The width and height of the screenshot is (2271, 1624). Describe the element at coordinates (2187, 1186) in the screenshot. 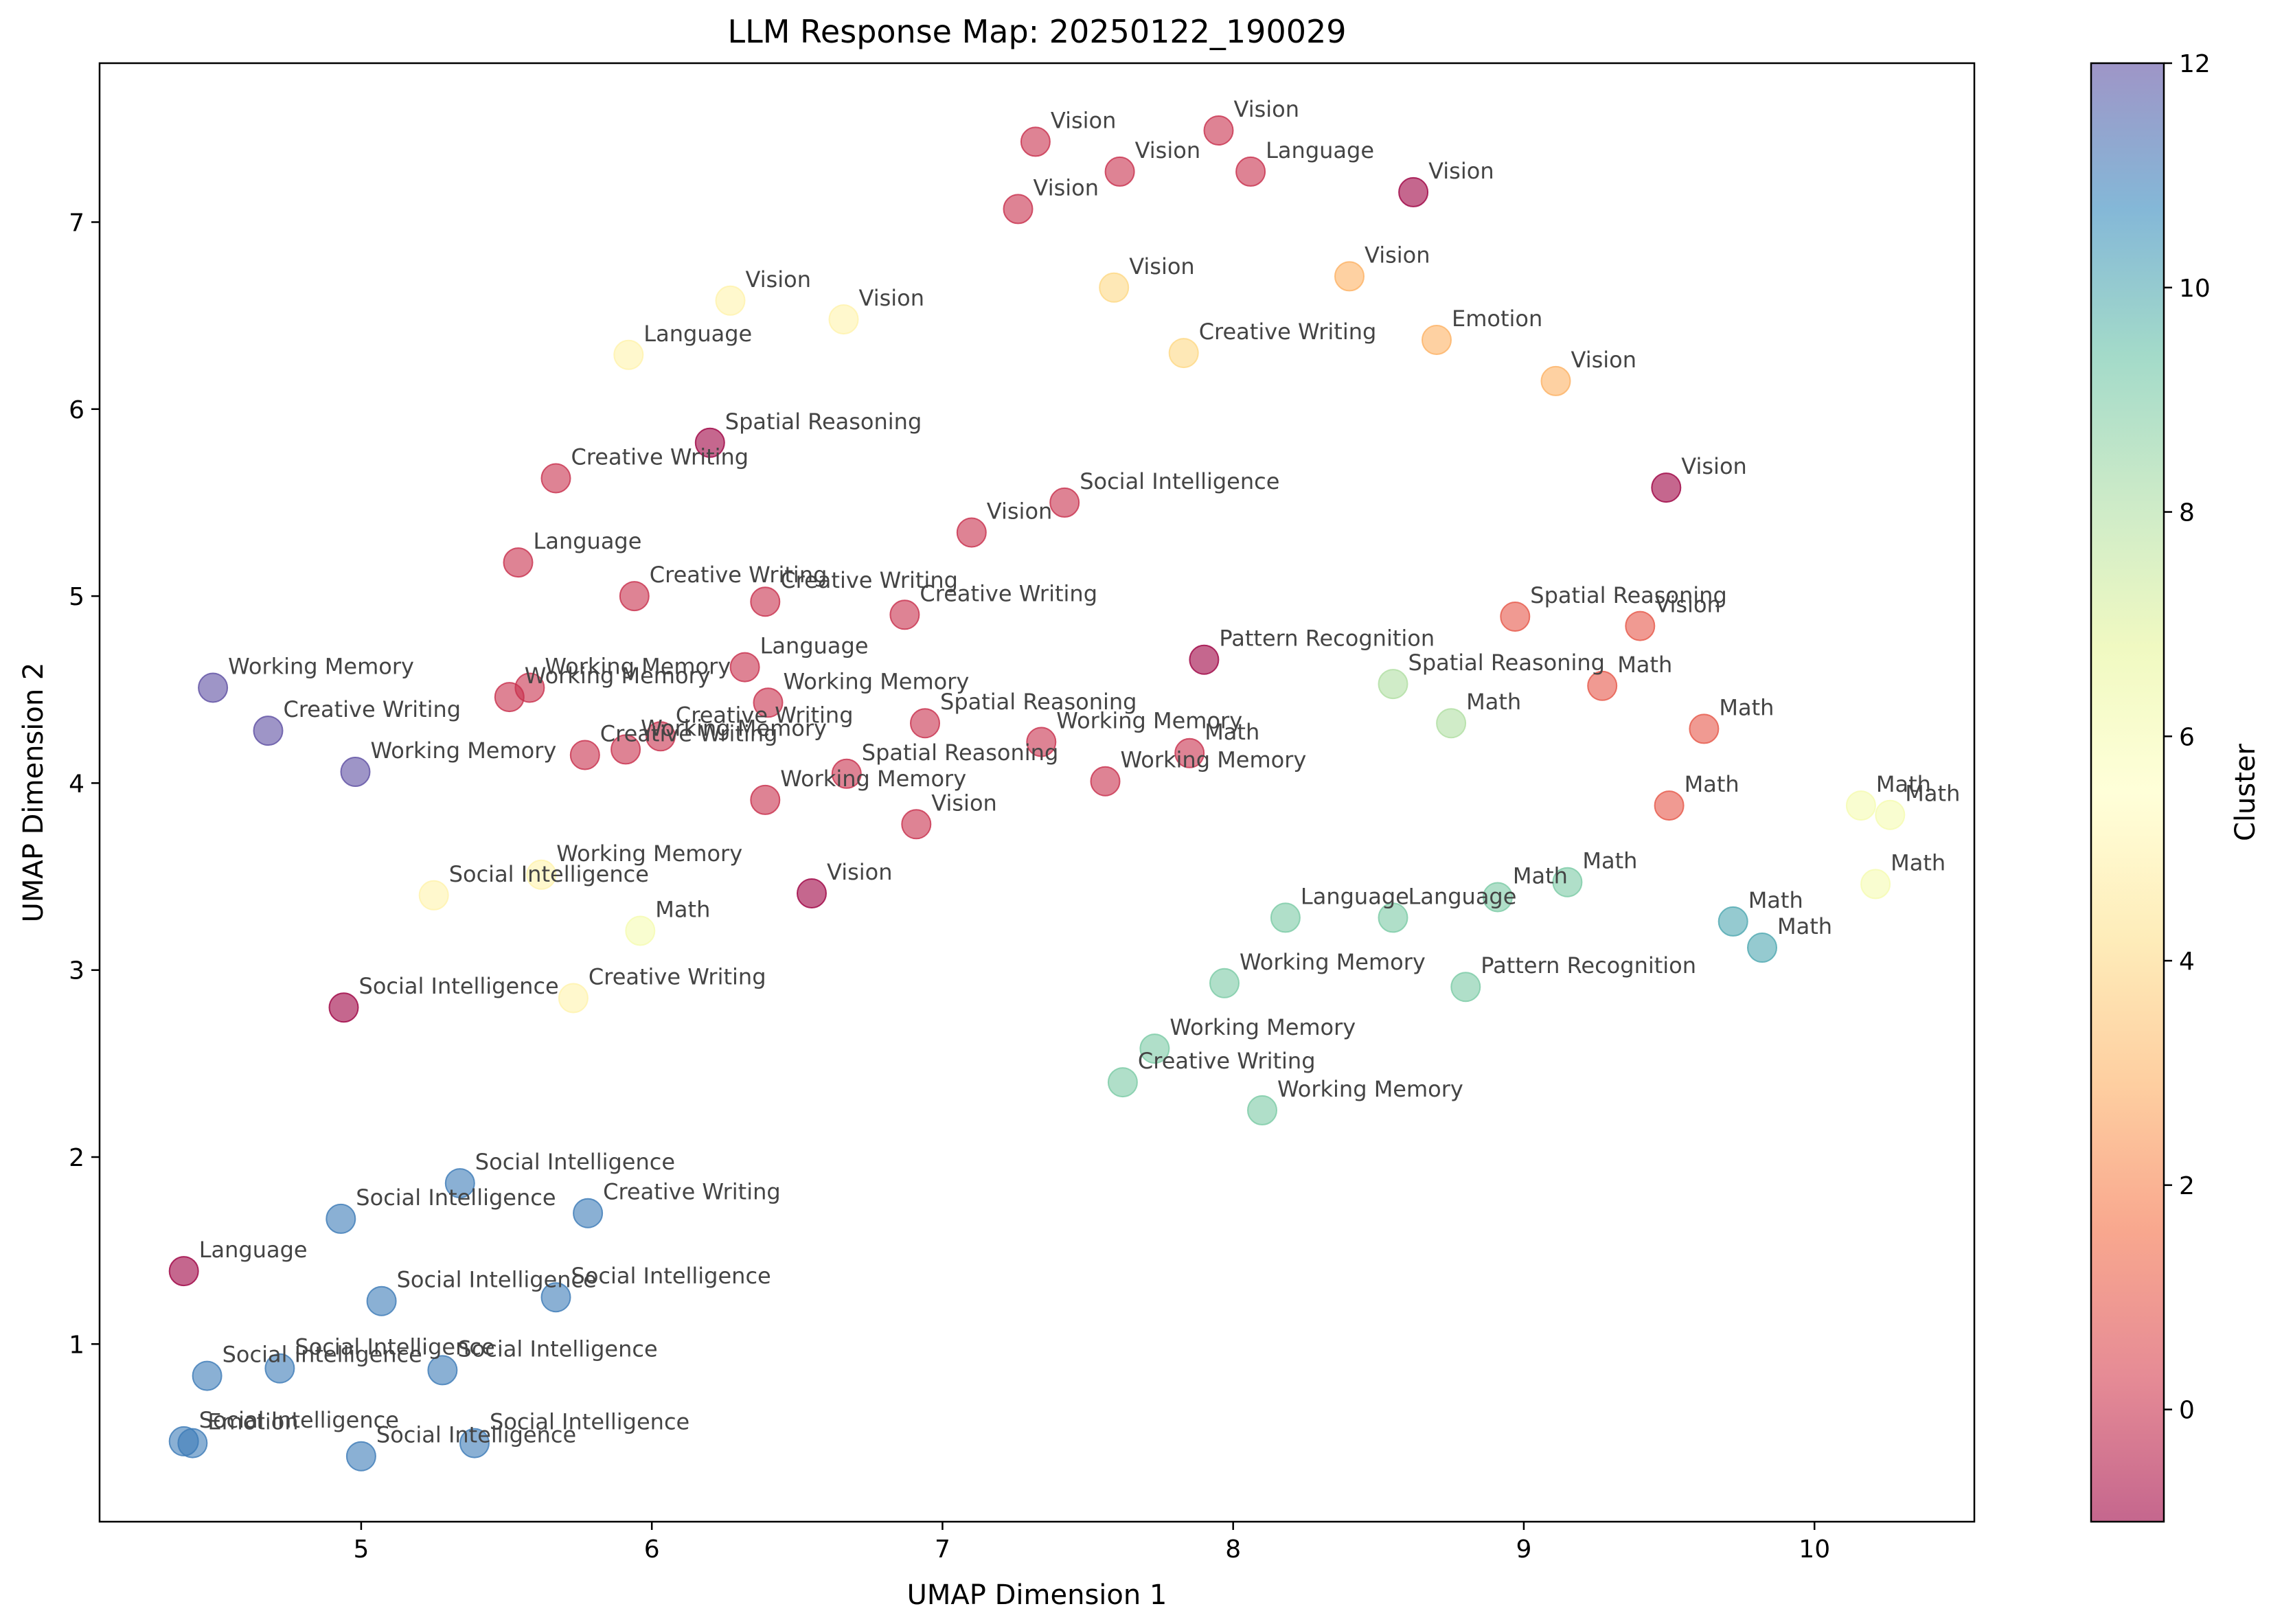

I see `colorbar-tick-label: 2` at that location.